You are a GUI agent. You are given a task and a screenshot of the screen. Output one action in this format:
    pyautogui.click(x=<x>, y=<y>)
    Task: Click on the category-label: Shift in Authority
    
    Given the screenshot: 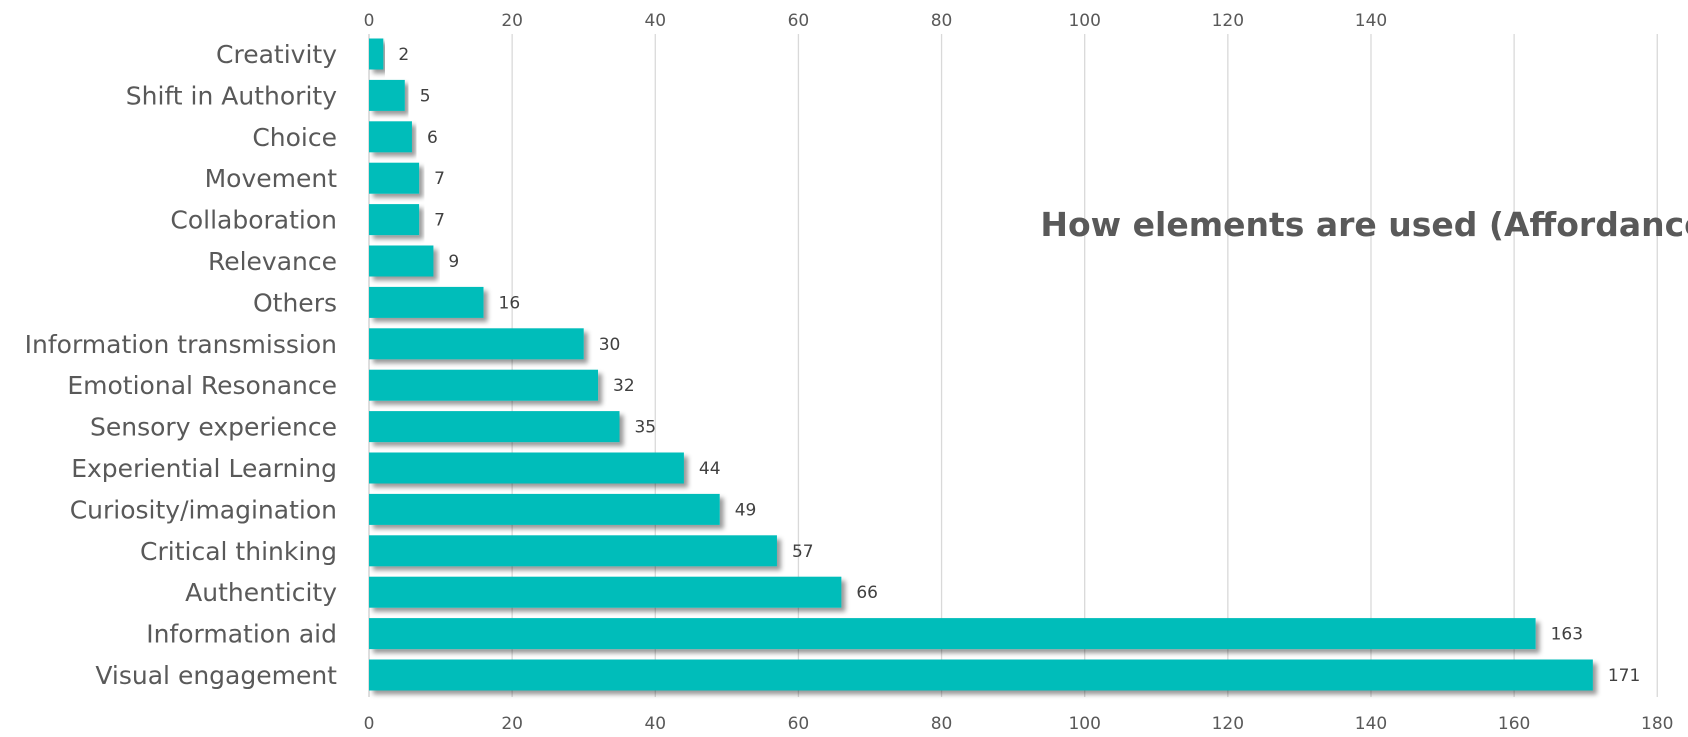 What is the action you would take?
    pyautogui.click(x=231, y=95)
    